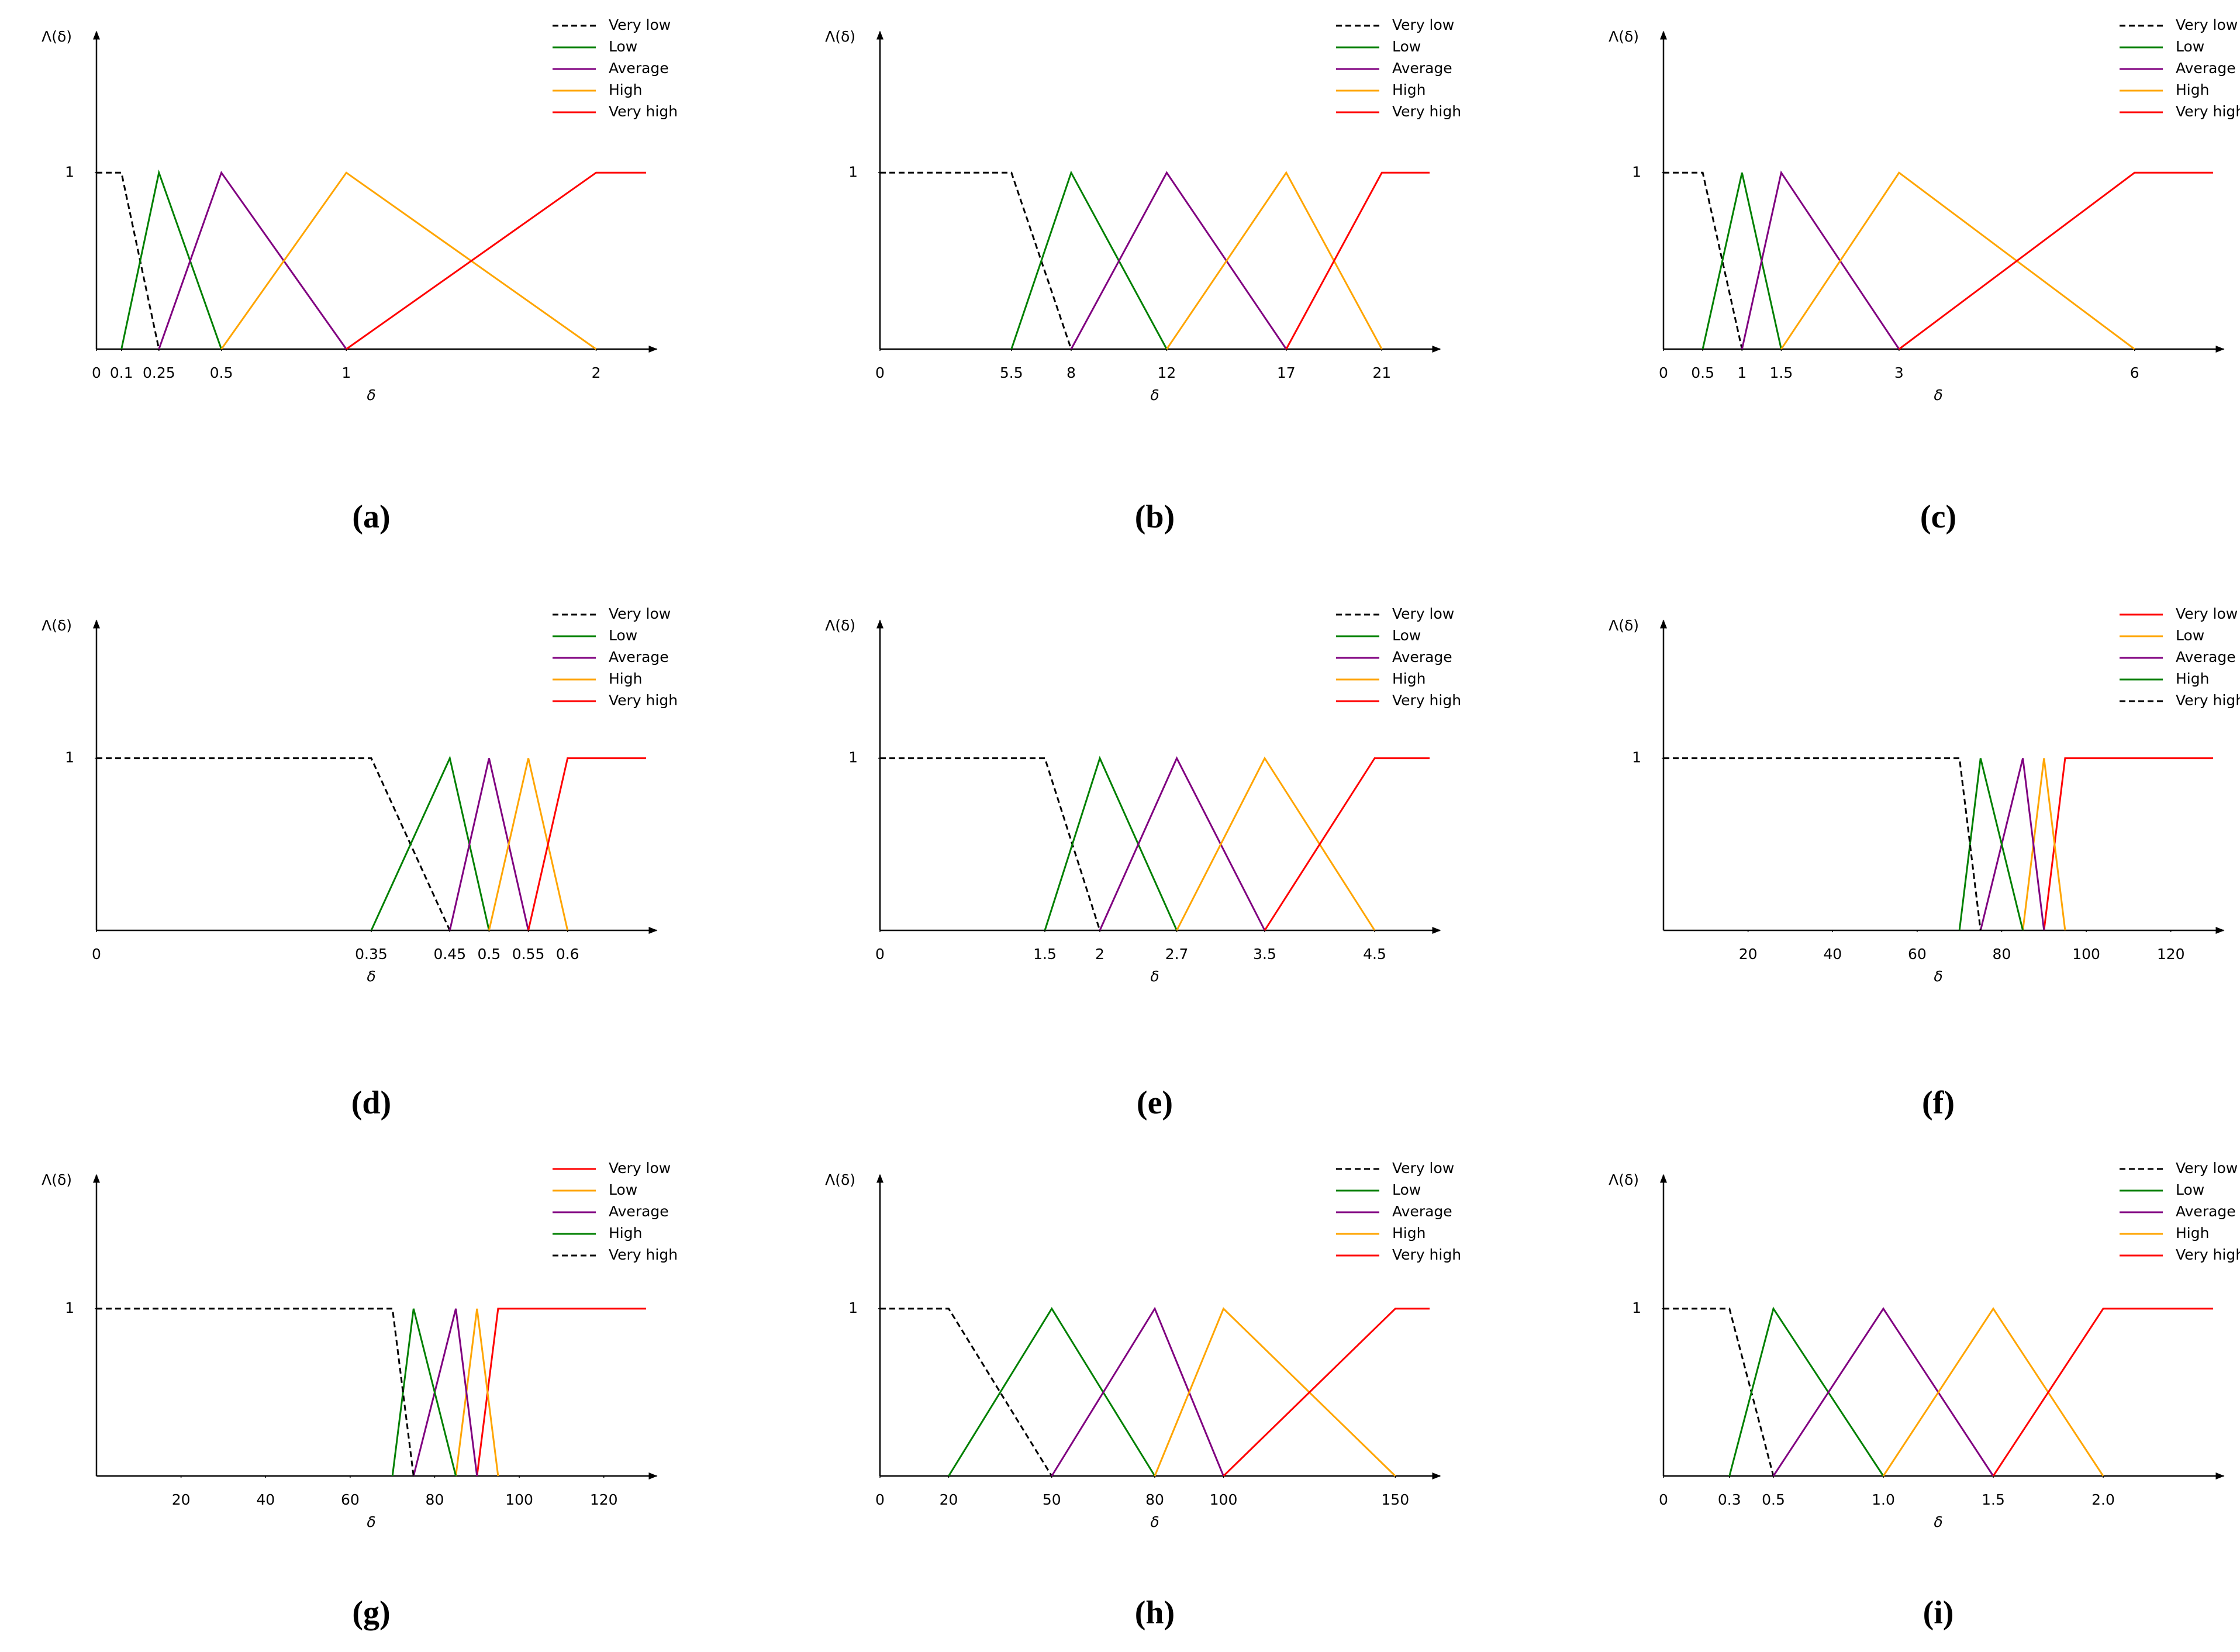 The image size is (2240, 1652). What do you see at coordinates (121, 372) in the screenshot?
I see `x-tick-label: 0.1` at bounding box center [121, 372].